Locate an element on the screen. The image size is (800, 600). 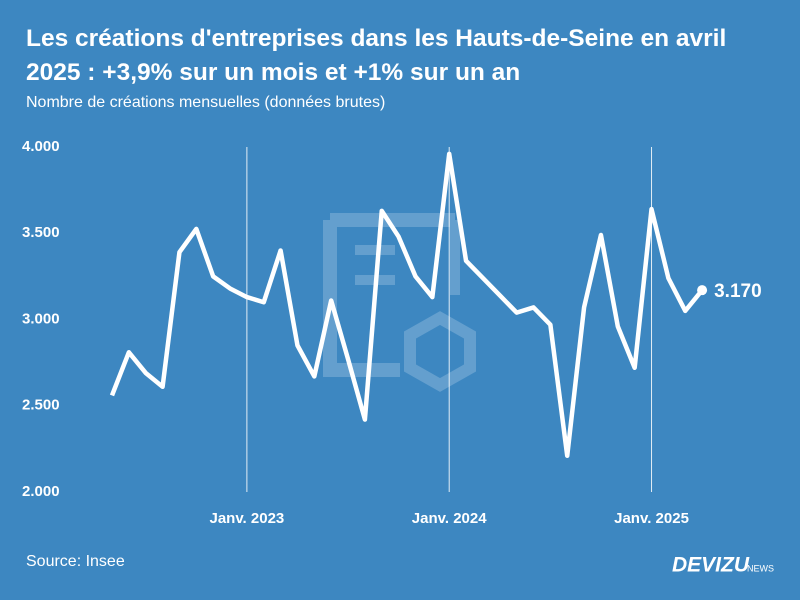
y-tick-label: 3.500 is located at coordinates (41, 232).